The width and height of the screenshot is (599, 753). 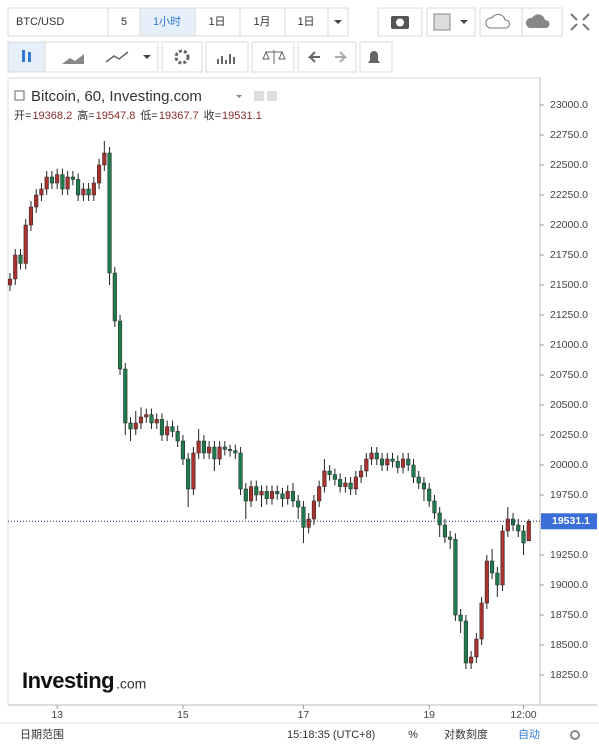 I want to click on ohlc-value: 19531.1, so click(x=242, y=116).